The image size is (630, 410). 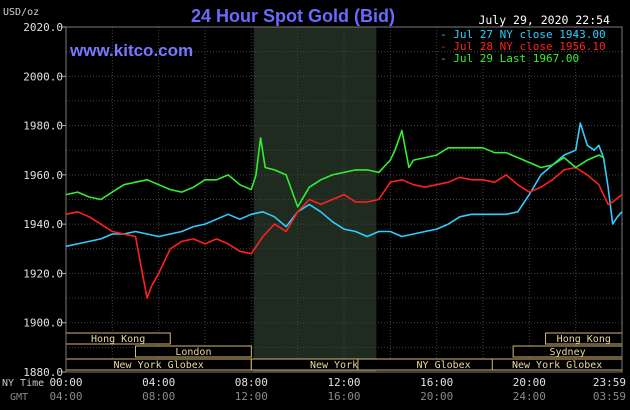 What do you see at coordinates (43, 175) in the screenshot?
I see `y-tick-label: 1960.0` at bounding box center [43, 175].